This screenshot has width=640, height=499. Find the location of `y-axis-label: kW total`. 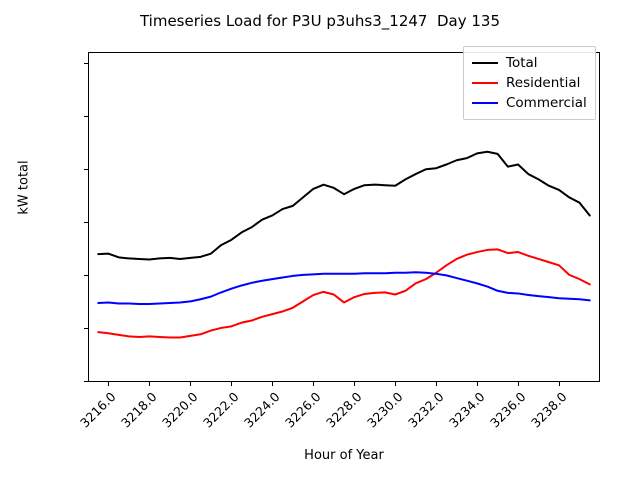

y-axis-label: kW total is located at coordinates (24, 187).